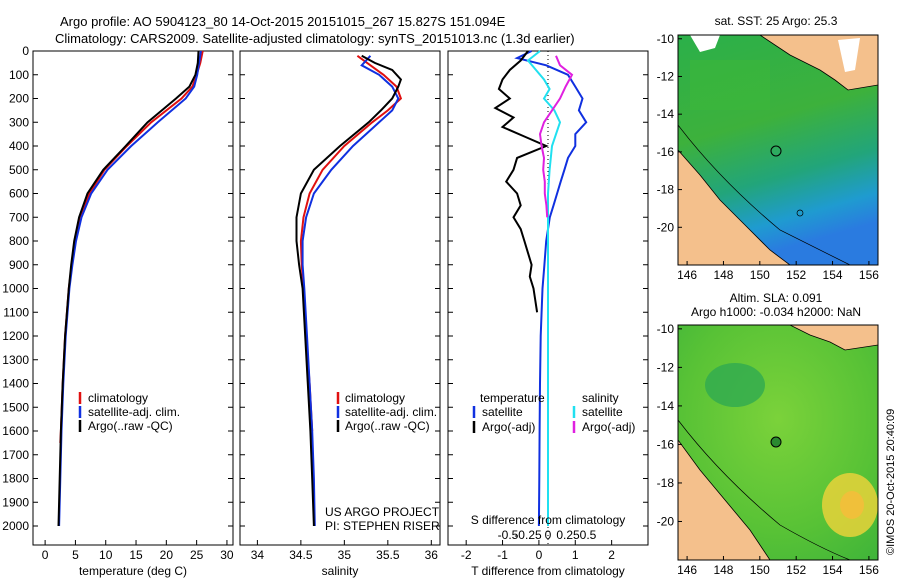  What do you see at coordinates (666, 114) in the screenshot?
I see `lat-tick-label: -14` at bounding box center [666, 114].